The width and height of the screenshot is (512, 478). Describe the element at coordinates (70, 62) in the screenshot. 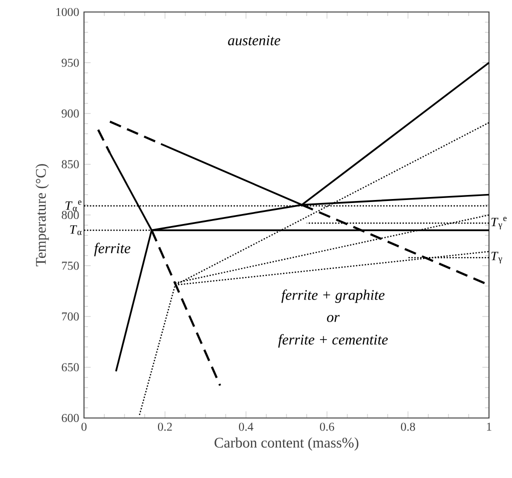

I see `y-tick-label: 950` at that location.